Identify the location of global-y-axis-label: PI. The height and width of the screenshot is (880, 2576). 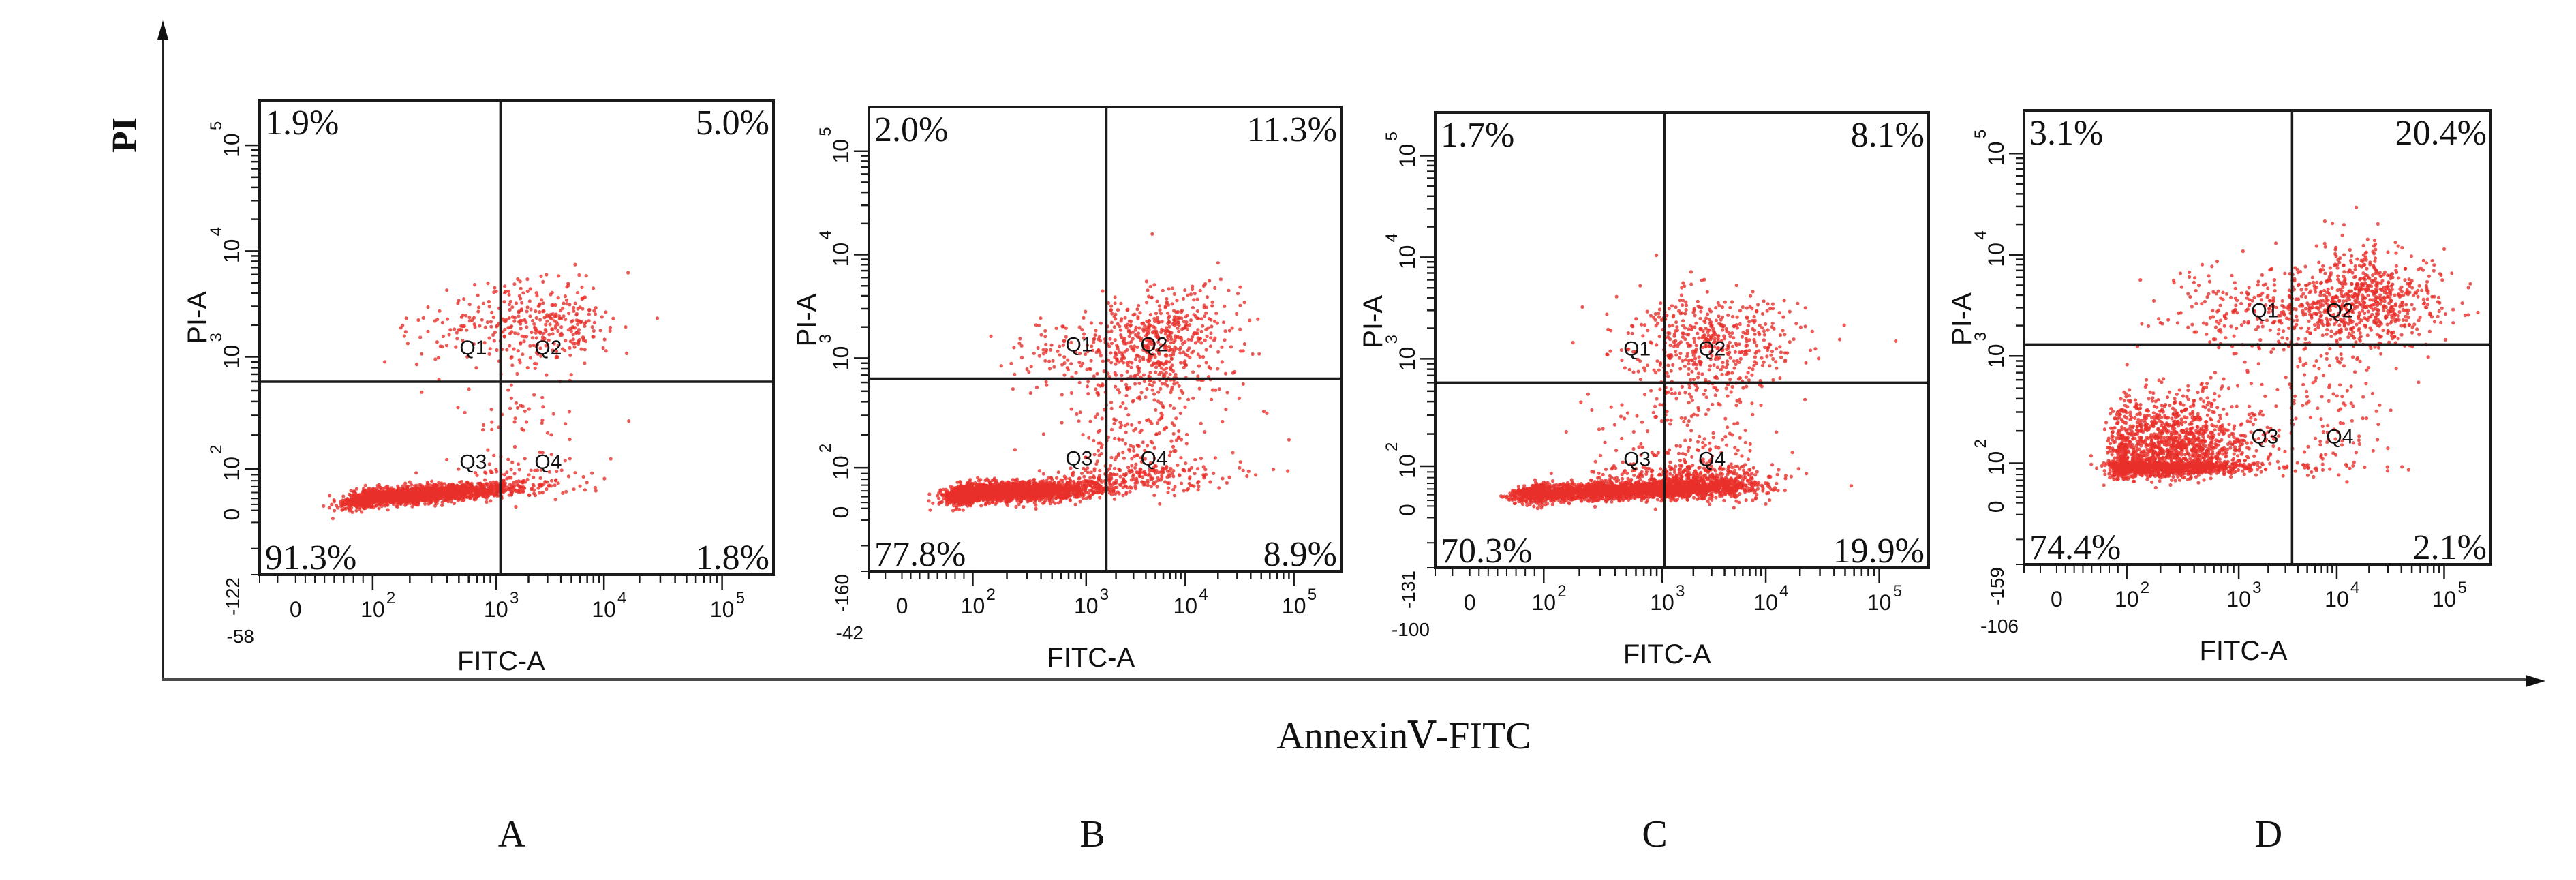
(125, 135).